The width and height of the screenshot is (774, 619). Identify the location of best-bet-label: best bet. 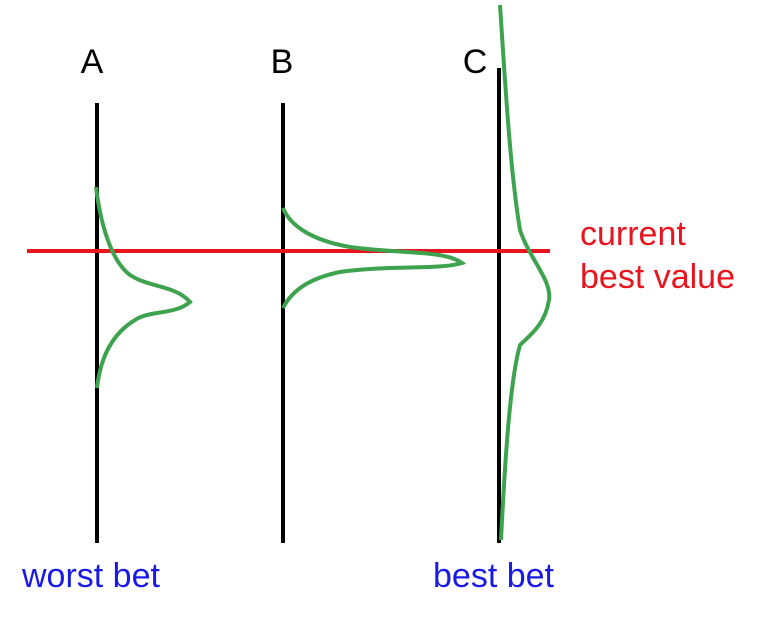
(494, 576).